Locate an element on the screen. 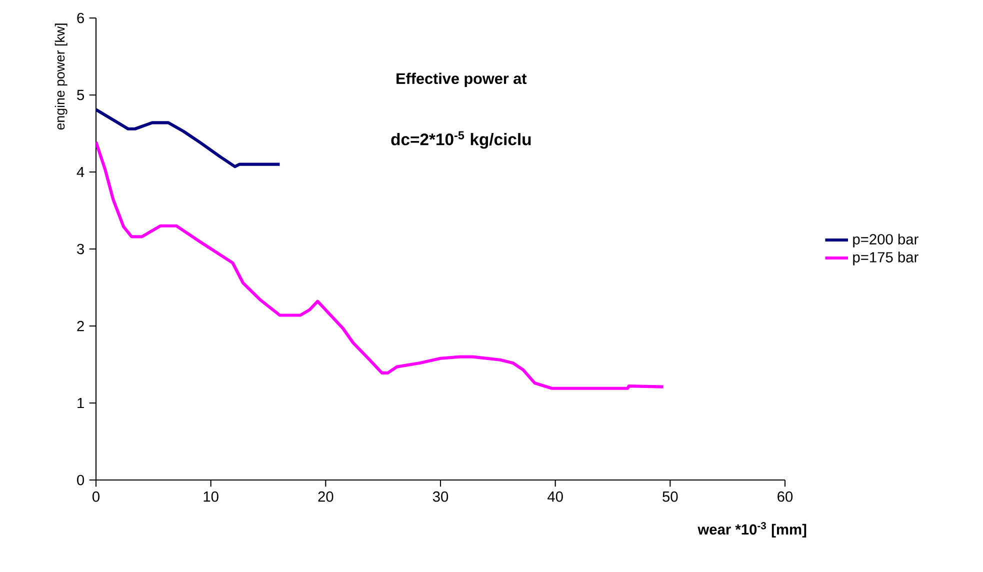  x-tick-label: 20 is located at coordinates (326, 496).